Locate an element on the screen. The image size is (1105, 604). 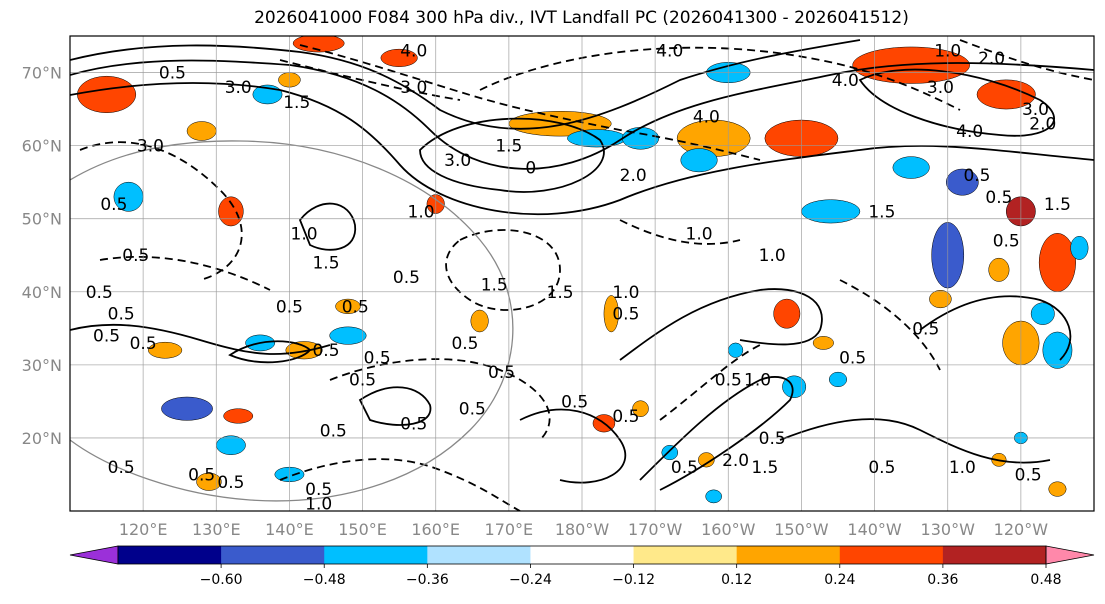
lat-tick-label: 40°N is located at coordinates (42, 292).